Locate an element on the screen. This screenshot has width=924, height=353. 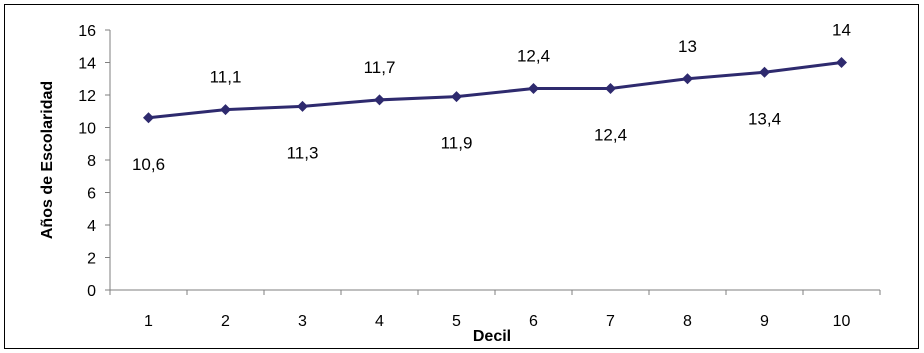
y-tick-labels: 0 2 4 6 8 10 12 14 16 is located at coordinates (94, 161).